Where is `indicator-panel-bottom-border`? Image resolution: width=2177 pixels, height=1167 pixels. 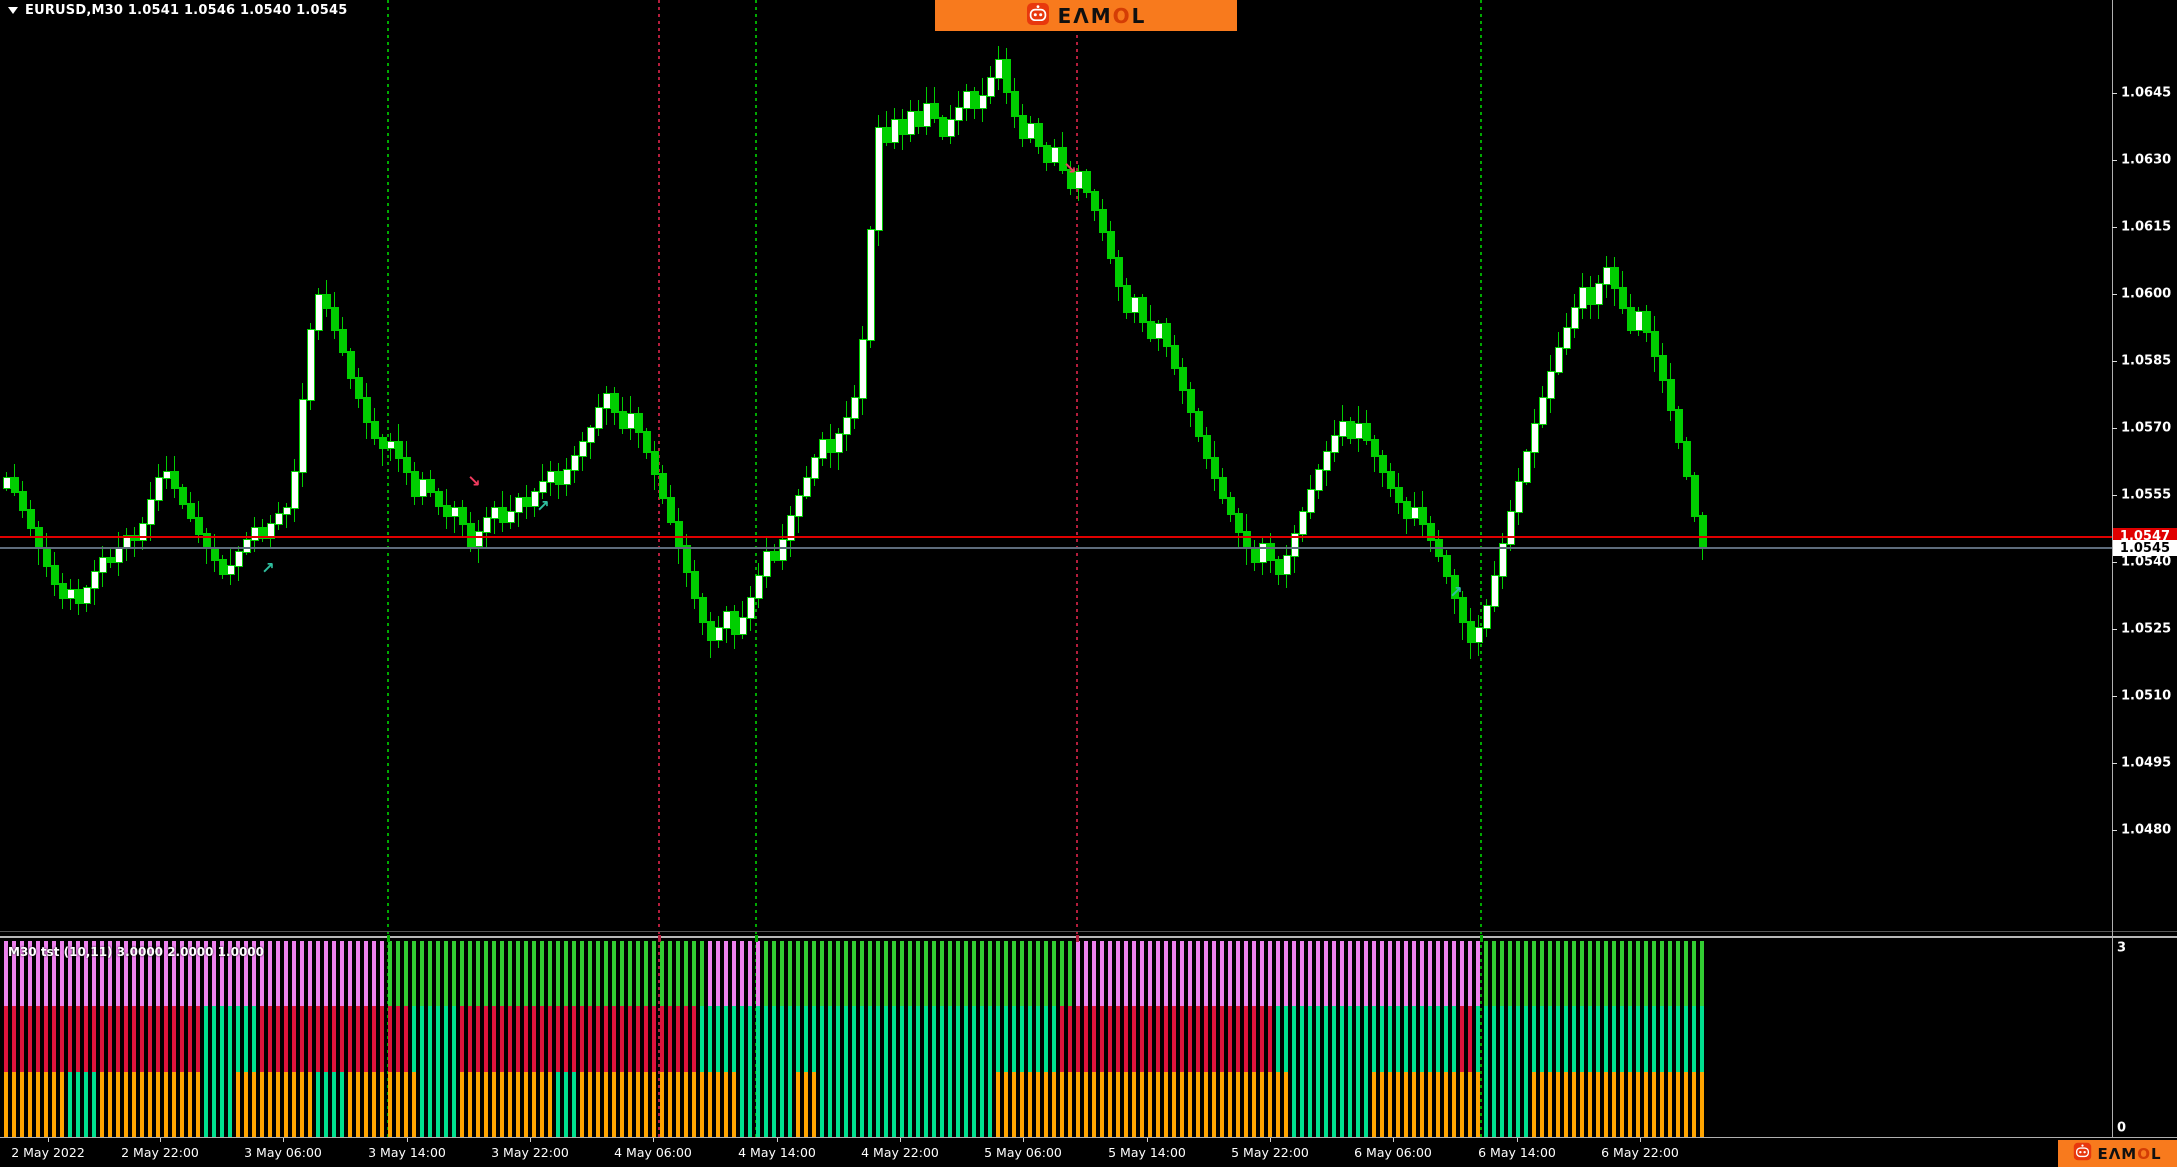
indicator-panel-bottom-border is located at coordinates (1088, 1137).